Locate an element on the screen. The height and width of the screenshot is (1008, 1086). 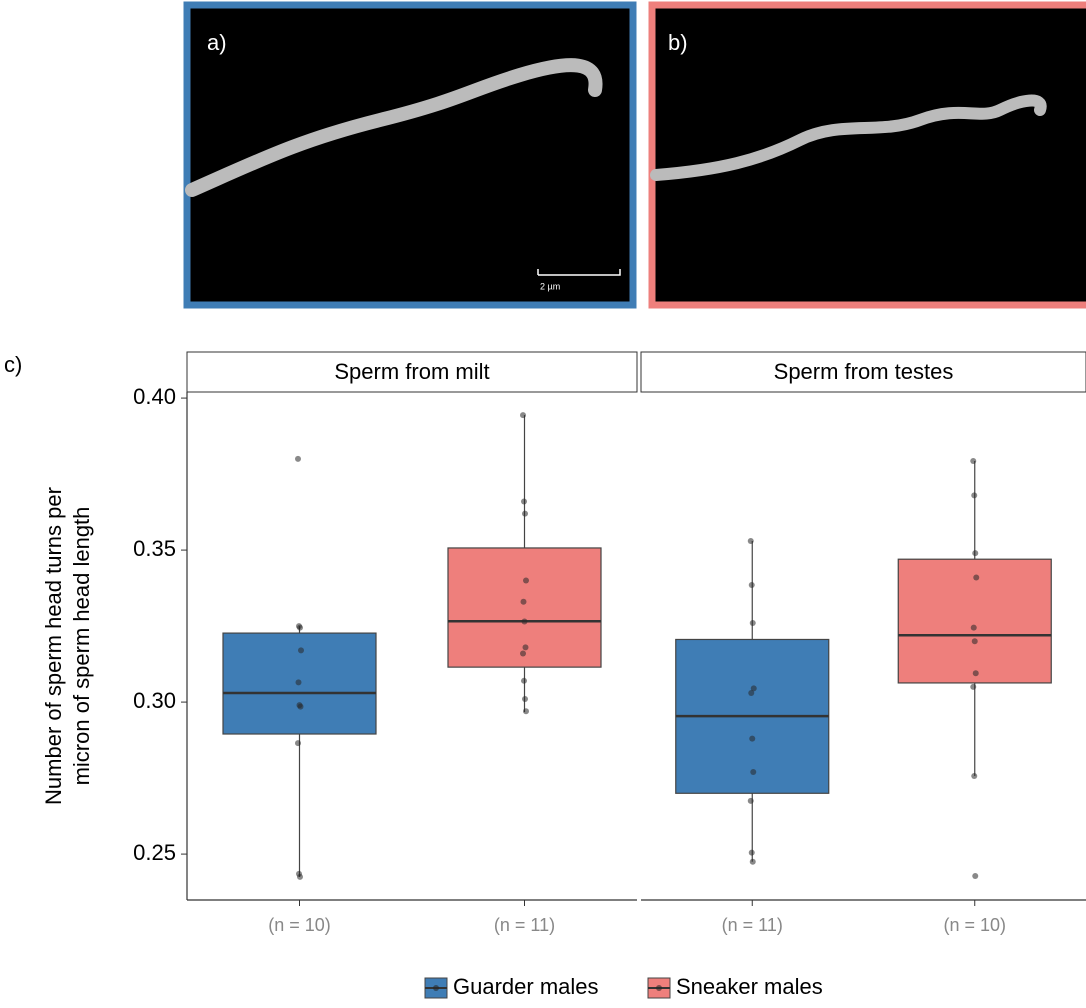
y-axis-label: micron of sperm head length is located at coordinates (81, 646).